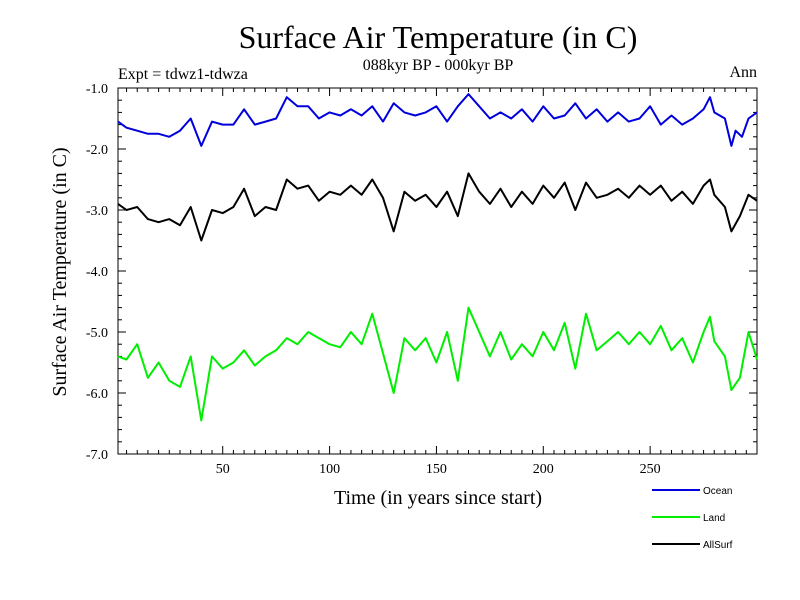  I want to click on x-tick-label: 150, so click(436, 469).